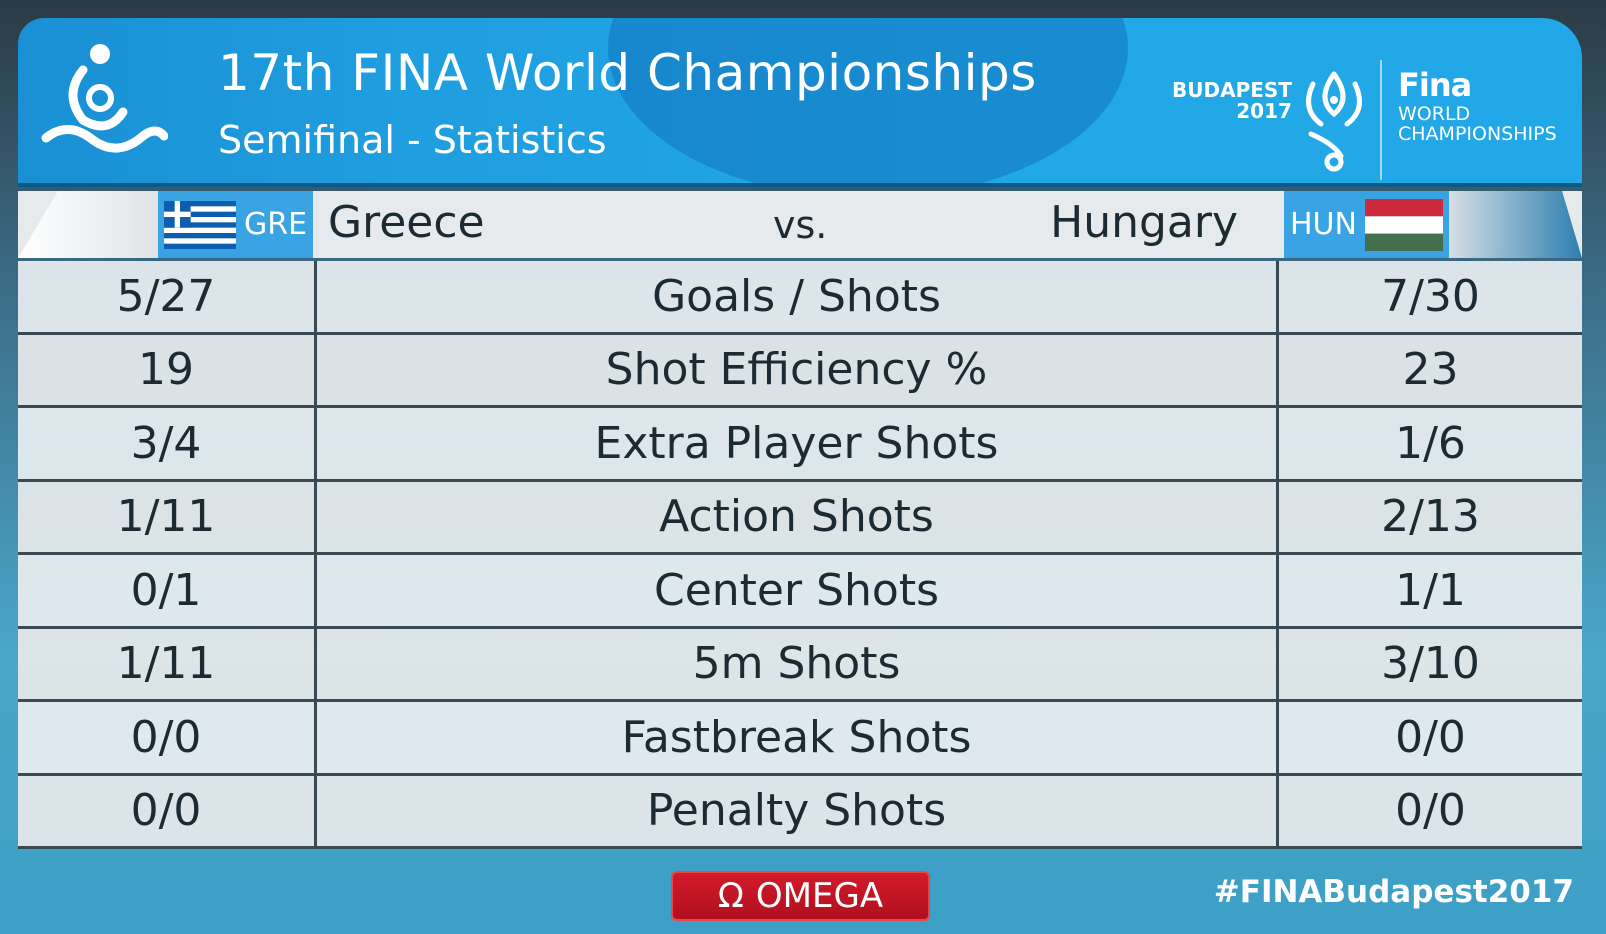  I want to click on stat-label: Penalty Shots, so click(798, 810).